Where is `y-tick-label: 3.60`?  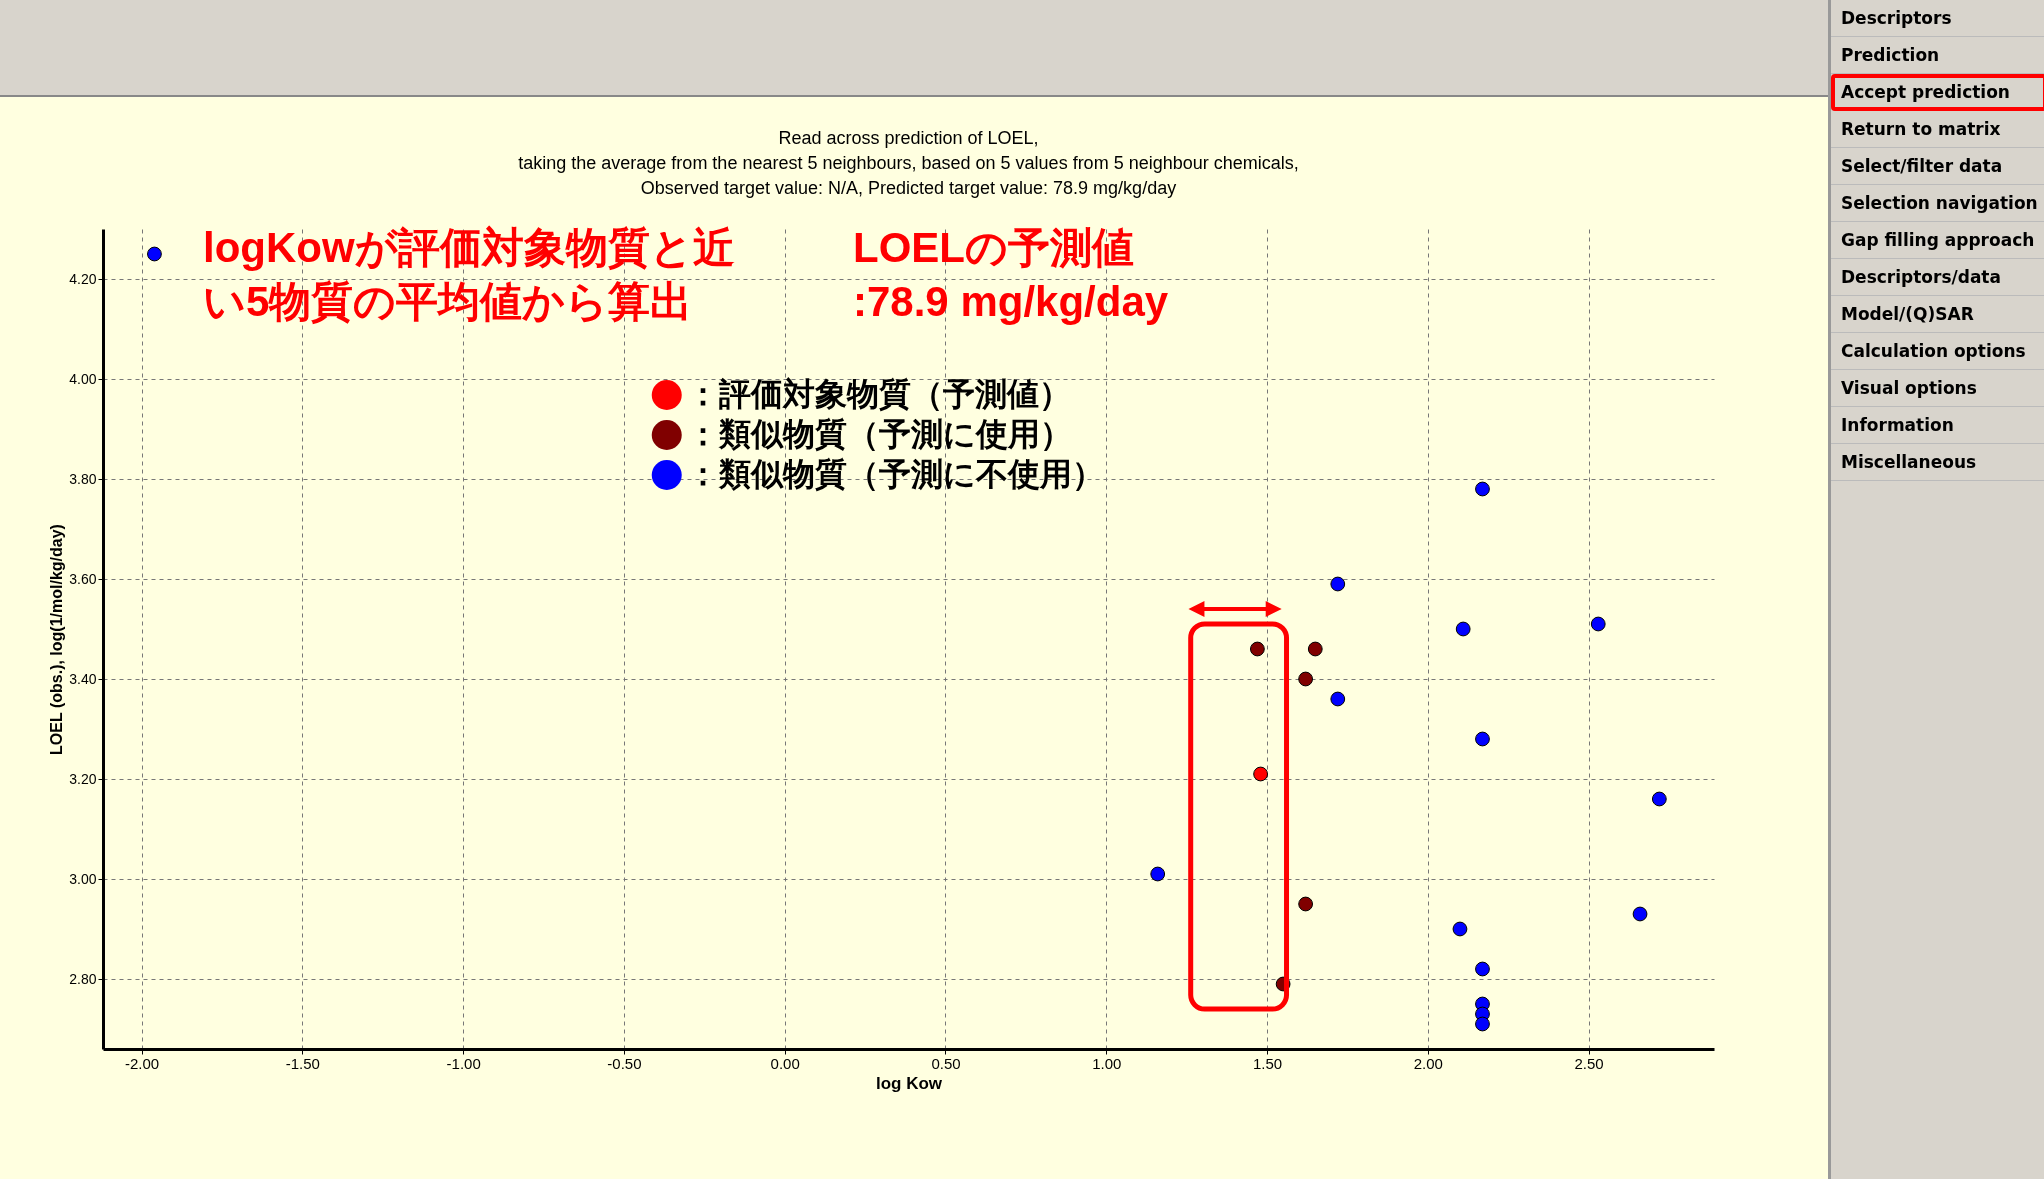
y-tick-label: 3.60 is located at coordinates (83, 578).